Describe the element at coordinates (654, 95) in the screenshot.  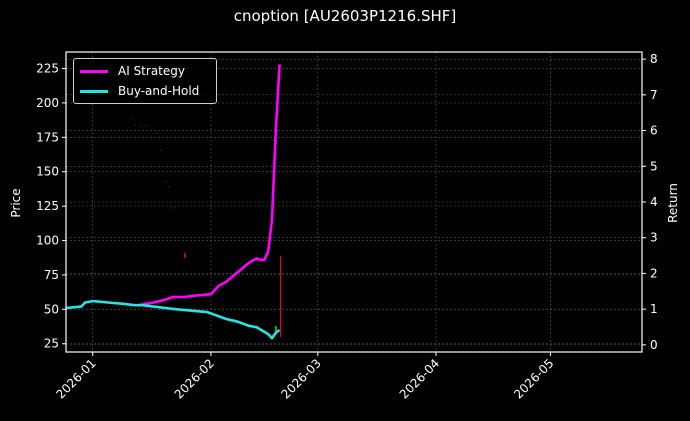
I see `y2-tick-label: 7` at that location.